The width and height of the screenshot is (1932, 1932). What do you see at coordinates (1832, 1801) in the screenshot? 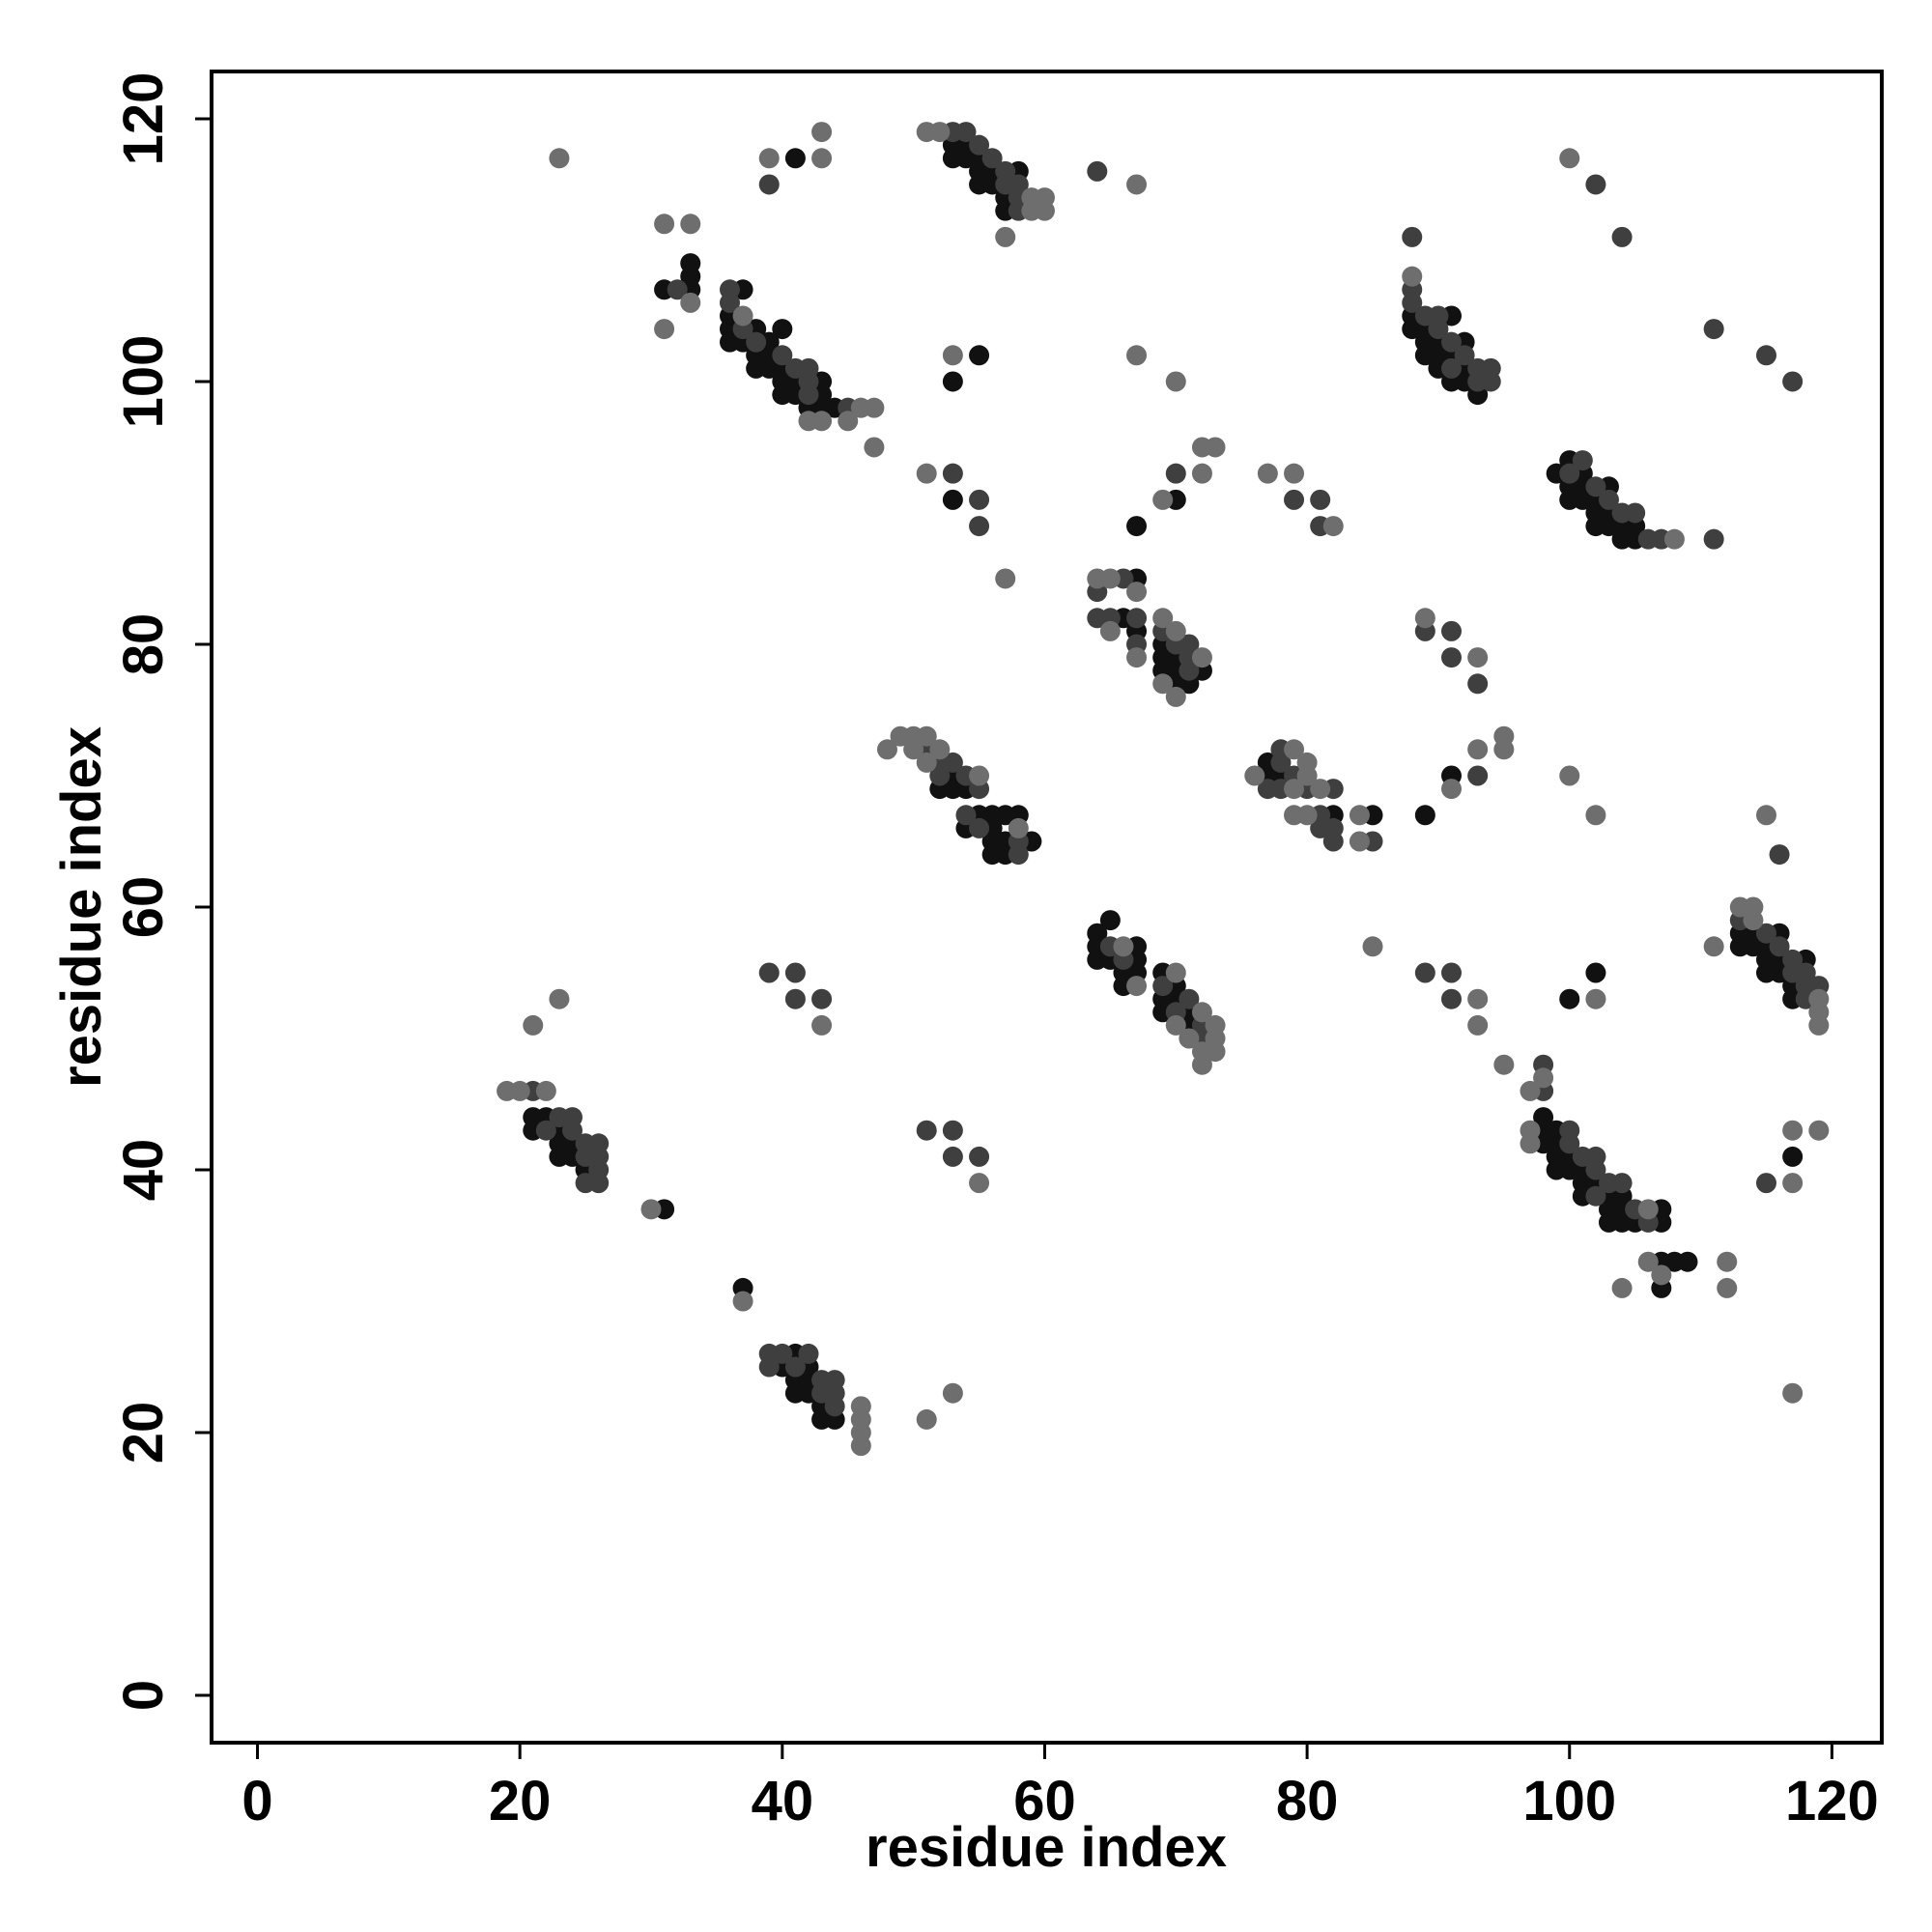
I see `x-tick-label: 120` at bounding box center [1832, 1801].